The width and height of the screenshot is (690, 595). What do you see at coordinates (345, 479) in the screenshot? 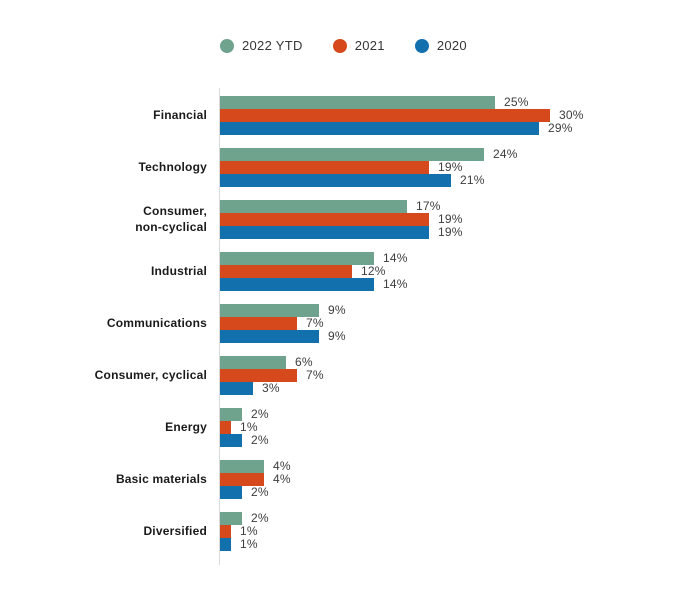
I see `bar-group: Basic materials 4% 4% 2%` at bounding box center [345, 479].